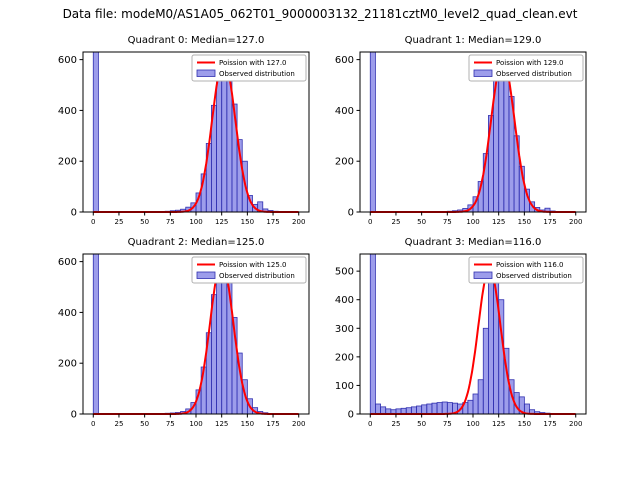 This screenshot has height=480, width=640. I want to click on histogram-bars, so click(467, 334).